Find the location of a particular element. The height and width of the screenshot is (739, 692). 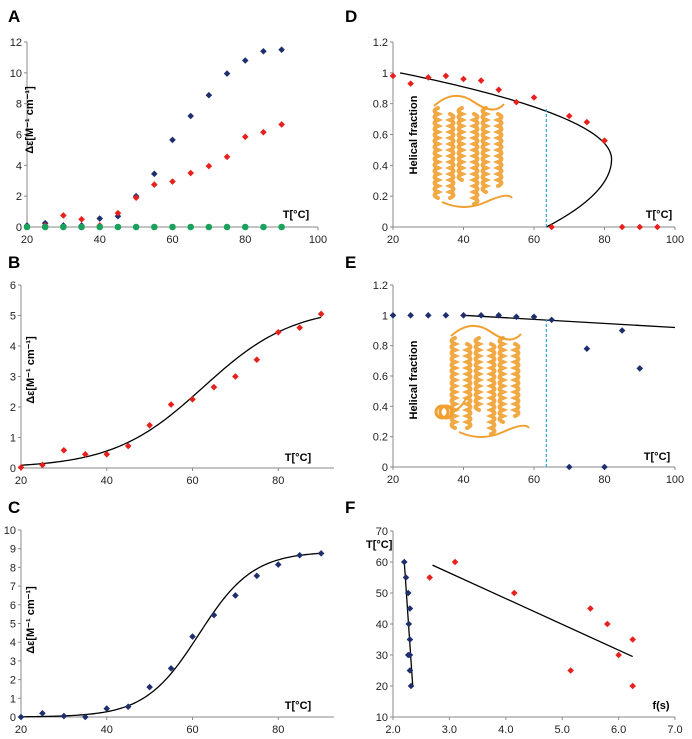

x-tick-label: 2.0 is located at coordinates (392, 730).